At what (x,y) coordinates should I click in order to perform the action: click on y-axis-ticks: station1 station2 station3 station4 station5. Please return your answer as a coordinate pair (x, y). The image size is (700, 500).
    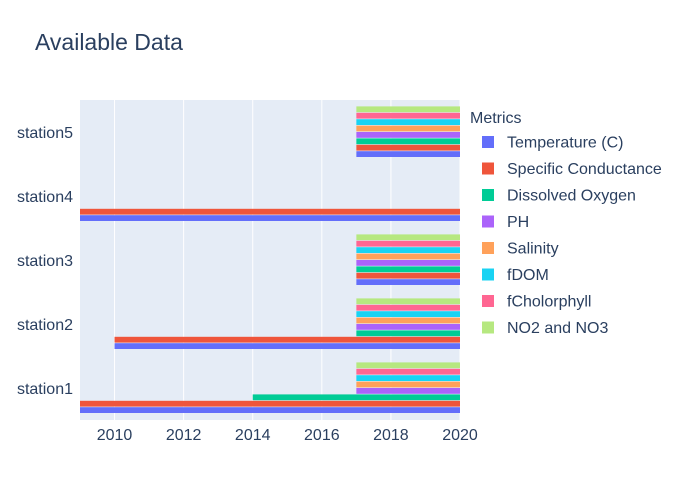
    Looking at the image, I should click on (45, 261).